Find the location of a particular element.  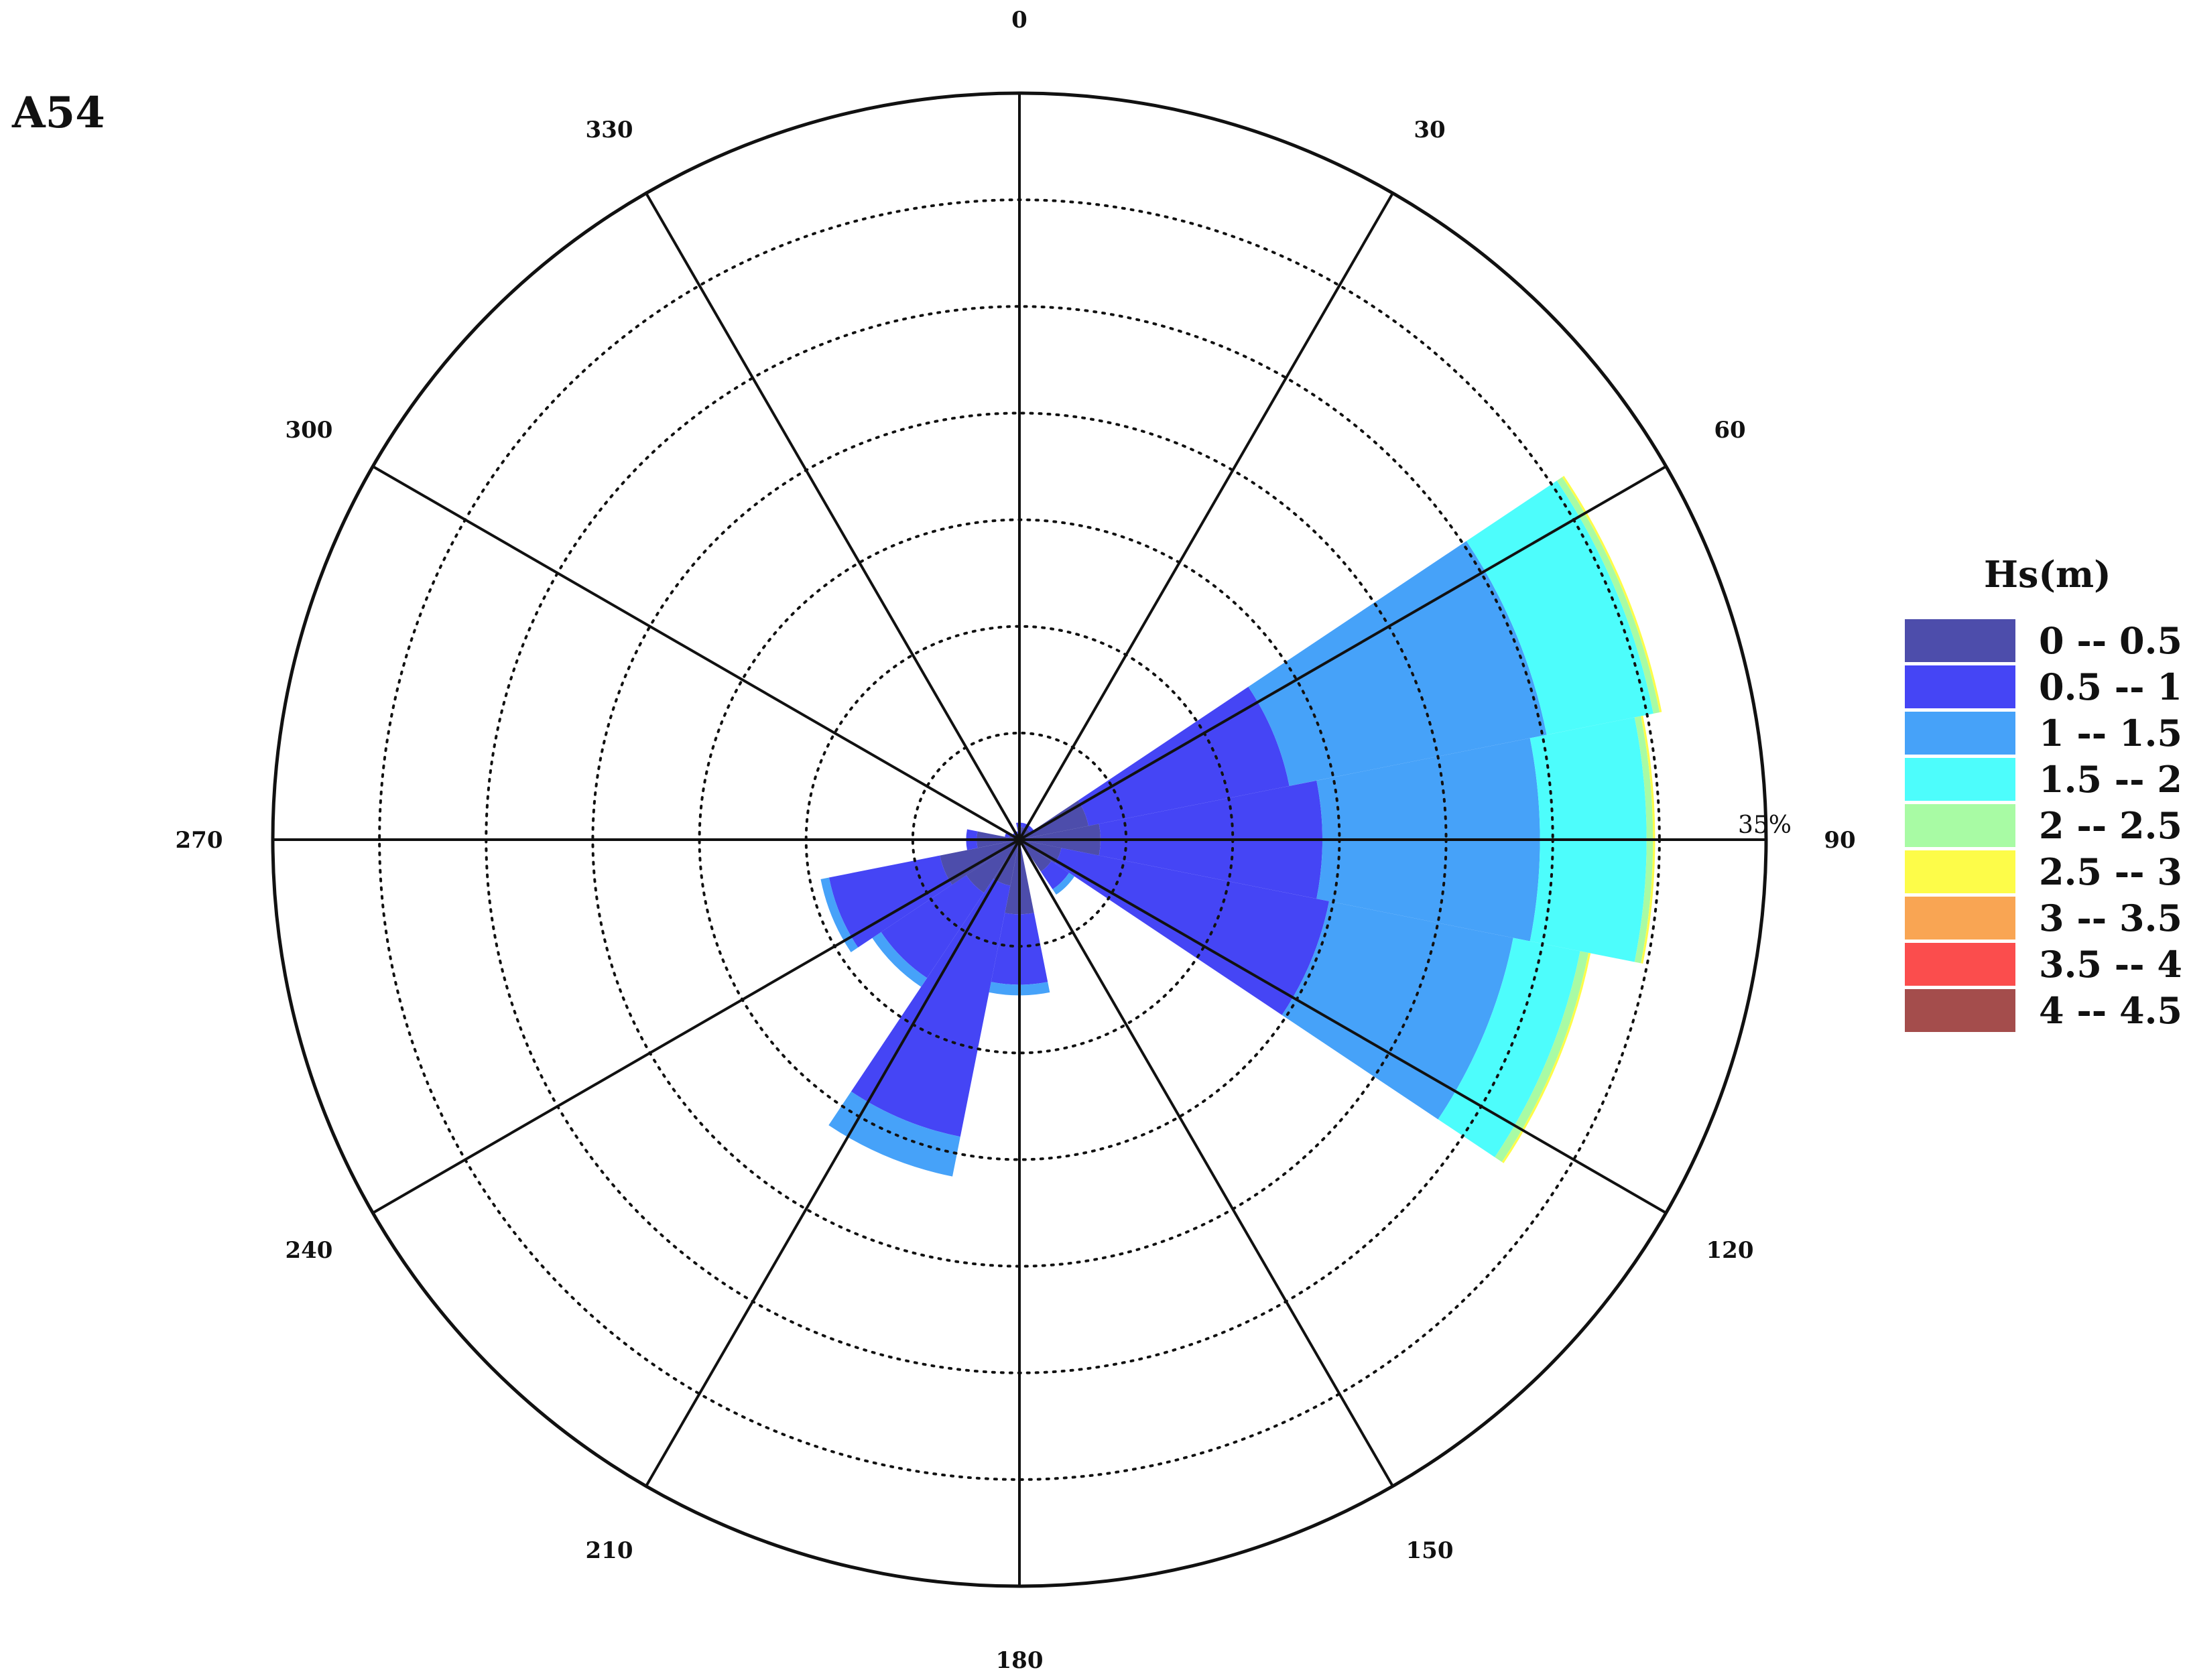

direction-label-60: 60 is located at coordinates (1729, 431).